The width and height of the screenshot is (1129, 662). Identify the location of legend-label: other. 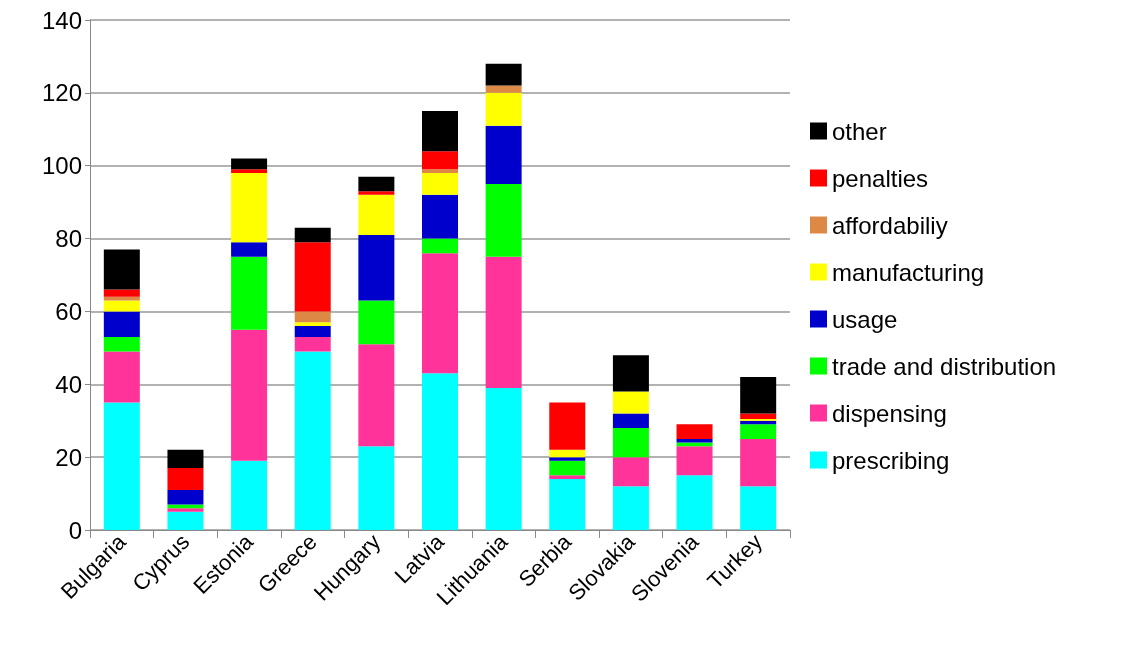
(859, 131).